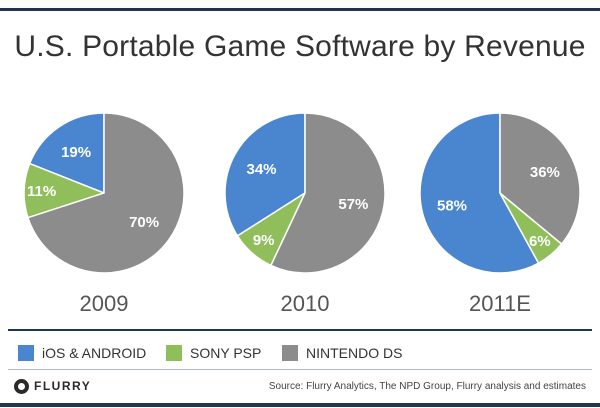 The height and width of the screenshot is (408, 600). What do you see at coordinates (26, 353) in the screenshot?
I see `legend-swatch-ios-android` at bounding box center [26, 353].